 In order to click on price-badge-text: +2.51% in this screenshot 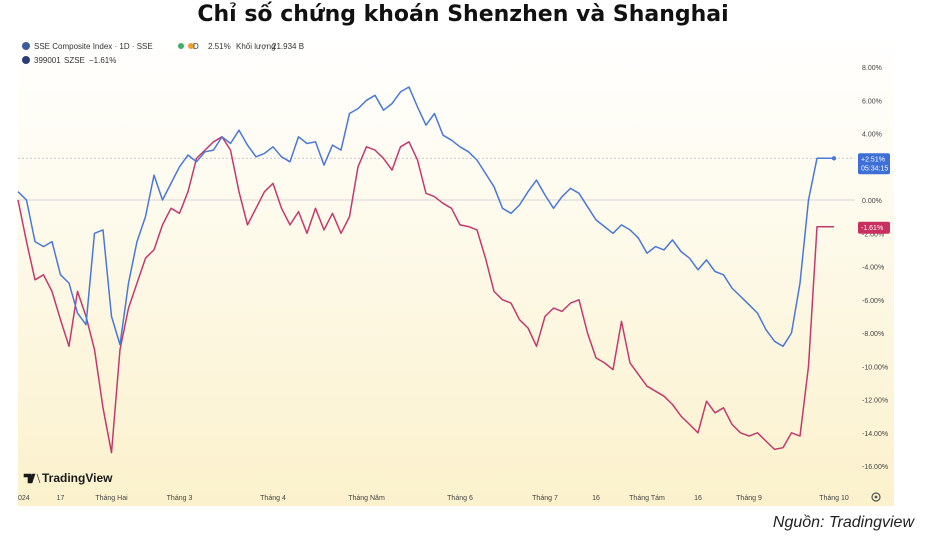, I will do `click(873, 159)`.